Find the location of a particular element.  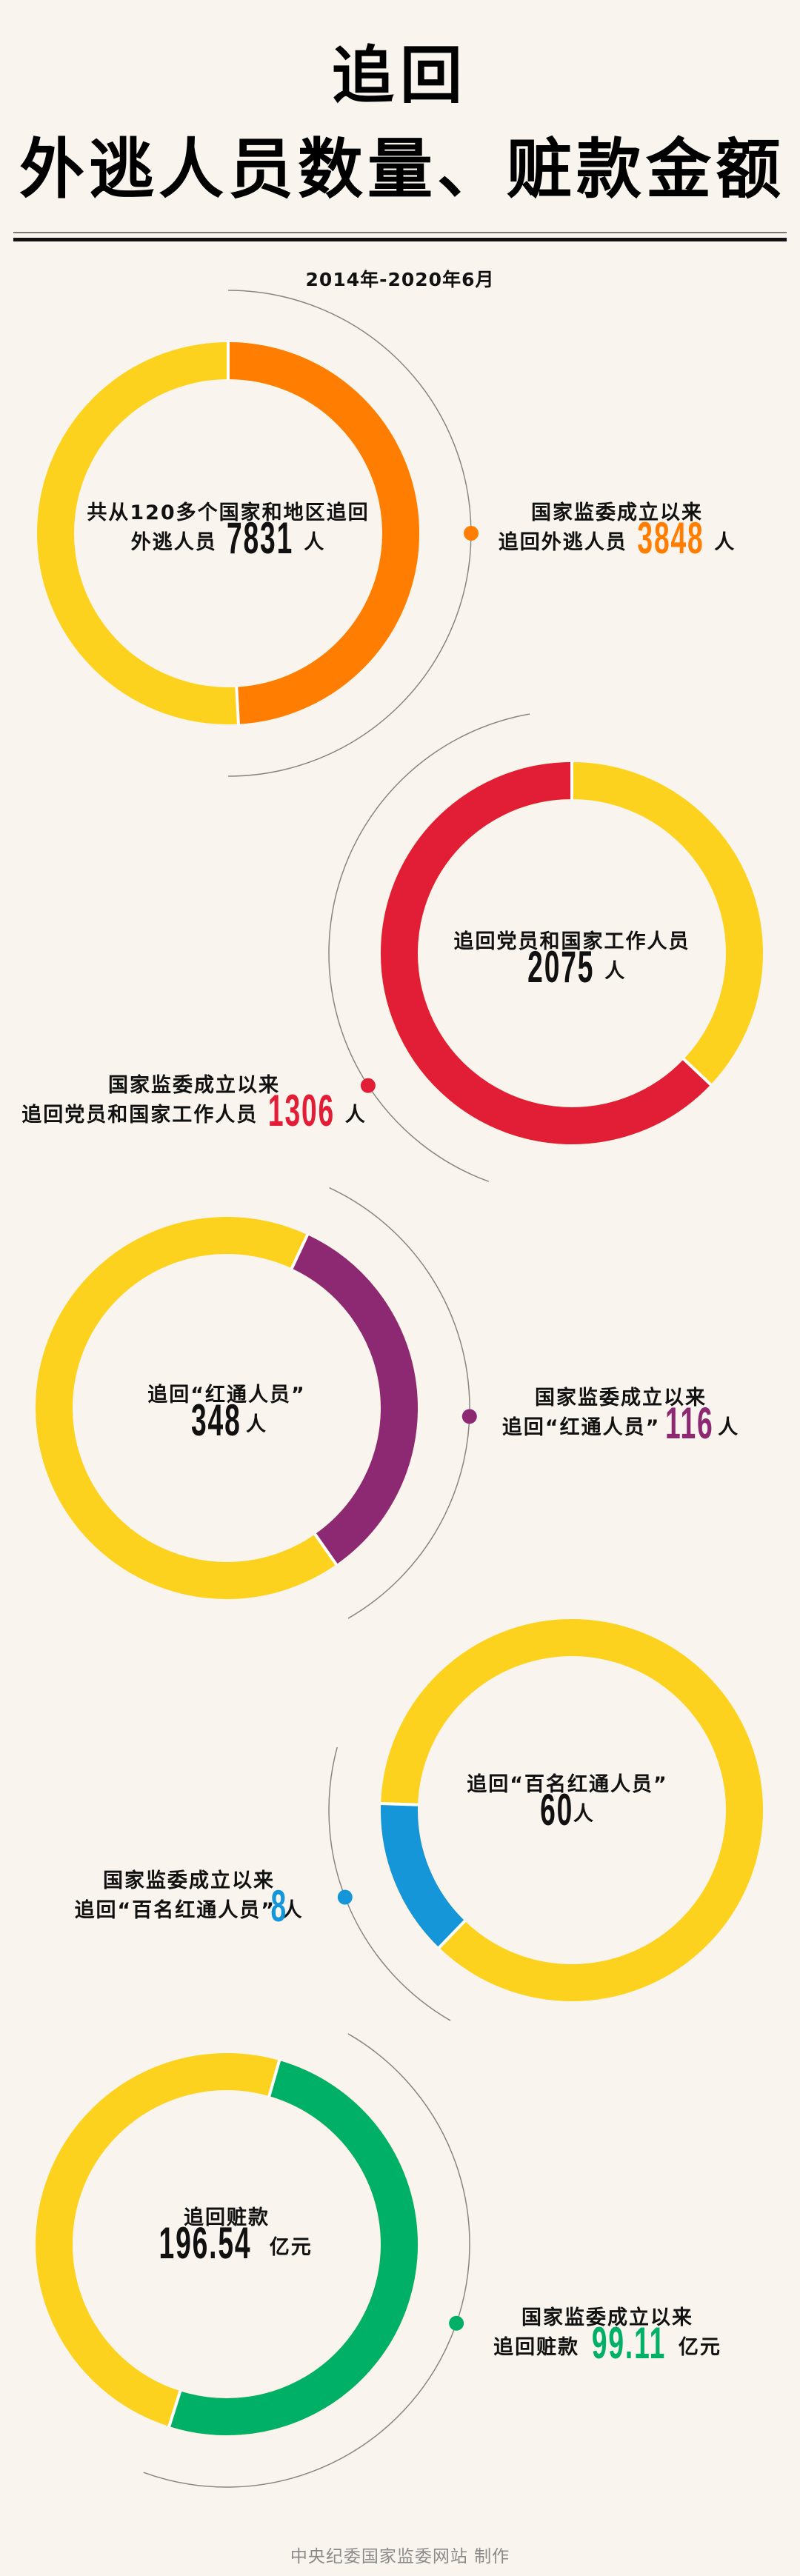

donut-1-part-segment is located at coordinates (323, 533).